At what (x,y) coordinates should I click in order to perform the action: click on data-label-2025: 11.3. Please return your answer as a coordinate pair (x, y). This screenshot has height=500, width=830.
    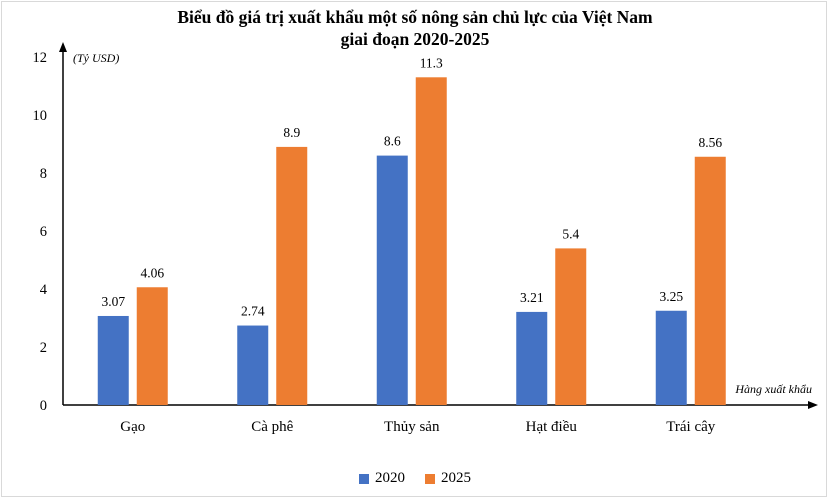
    Looking at the image, I should click on (431, 62).